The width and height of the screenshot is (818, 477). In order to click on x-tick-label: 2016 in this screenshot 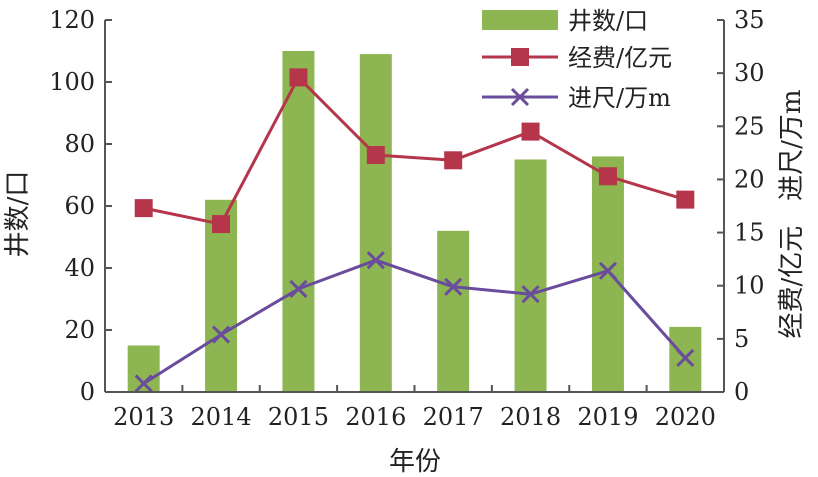, I will do `click(375, 417)`.